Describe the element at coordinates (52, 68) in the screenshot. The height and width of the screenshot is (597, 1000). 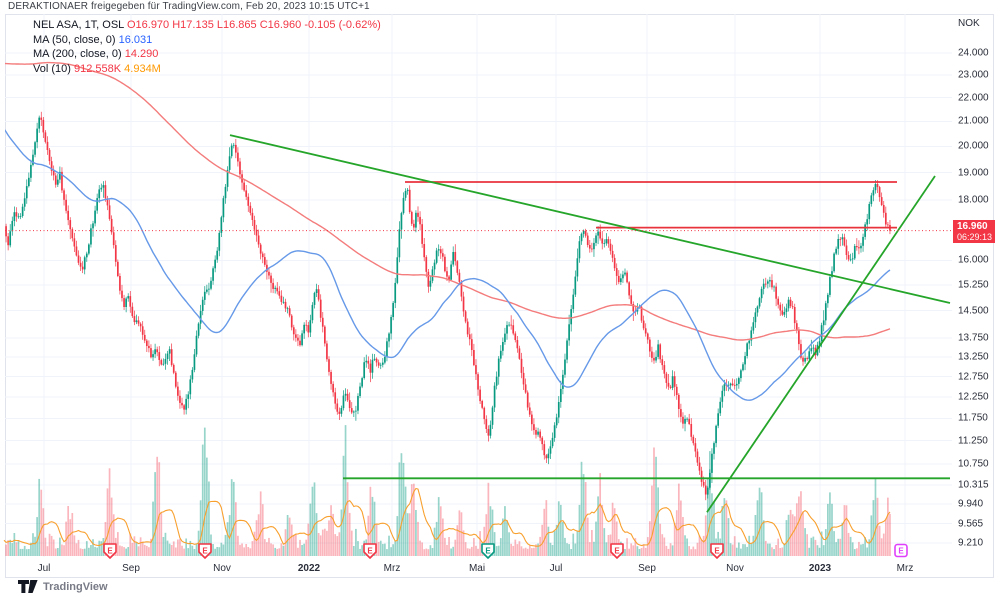
I see `volume-label: Vol (10)` at that location.